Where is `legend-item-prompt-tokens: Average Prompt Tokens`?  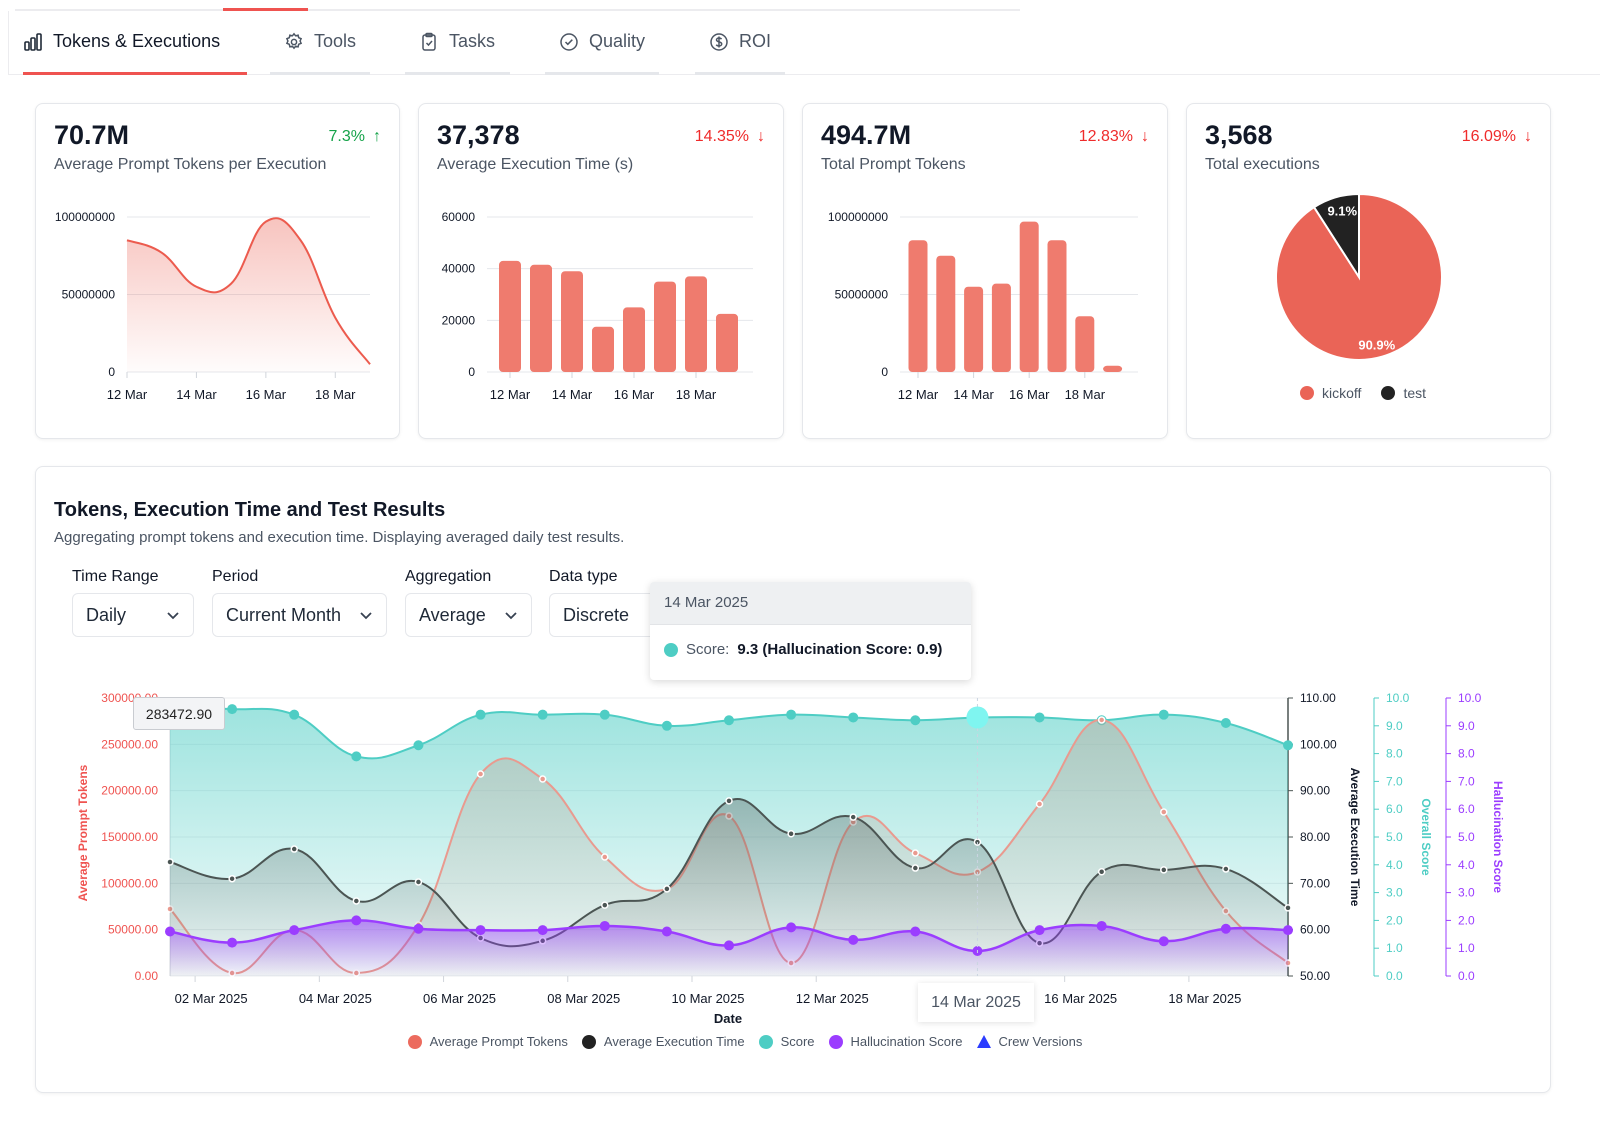
legend-item-prompt-tokens: Average Prompt Tokens is located at coordinates (487, 1041).